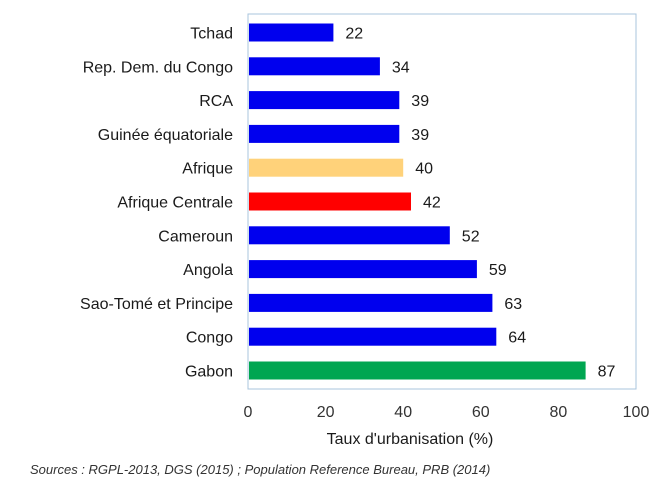  What do you see at coordinates (498, 270) in the screenshot?
I see `value-label-angola: 59` at bounding box center [498, 270].